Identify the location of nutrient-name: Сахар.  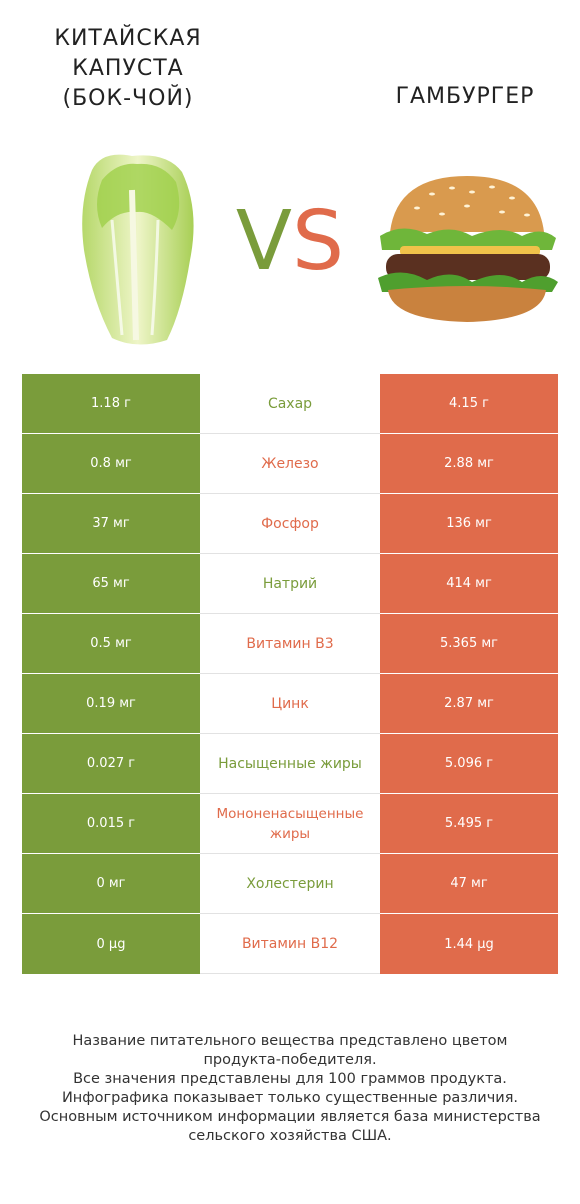
(290, 404).